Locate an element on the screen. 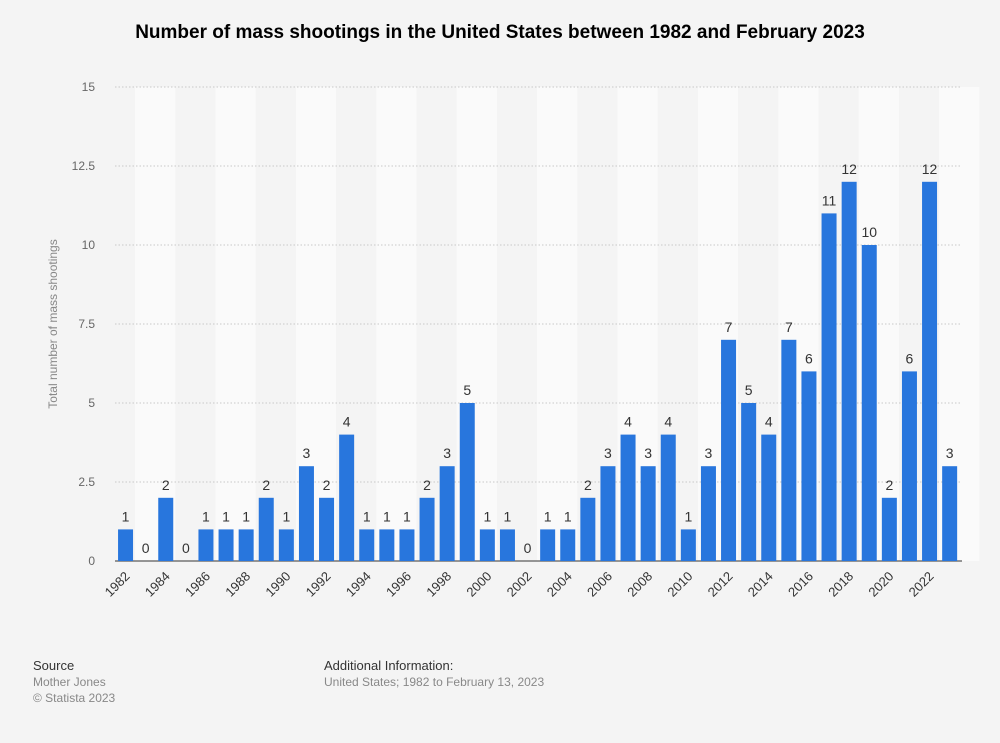  x-tick-label: 2022 is located at coordinates (921, 584).